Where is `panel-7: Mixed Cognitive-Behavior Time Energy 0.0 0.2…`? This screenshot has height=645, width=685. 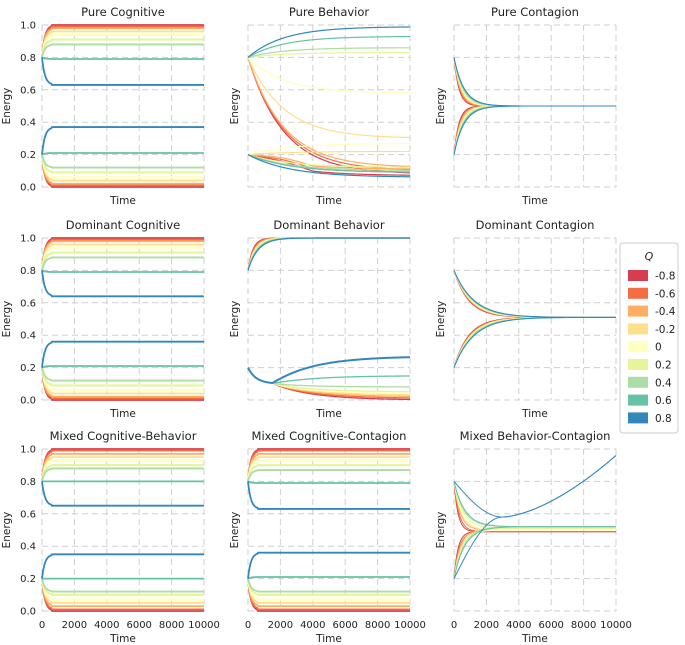
panel-7: Mixed Cognitive-Behavior Time Energy 0.0 0.2… is located at coordinates (110, 537).